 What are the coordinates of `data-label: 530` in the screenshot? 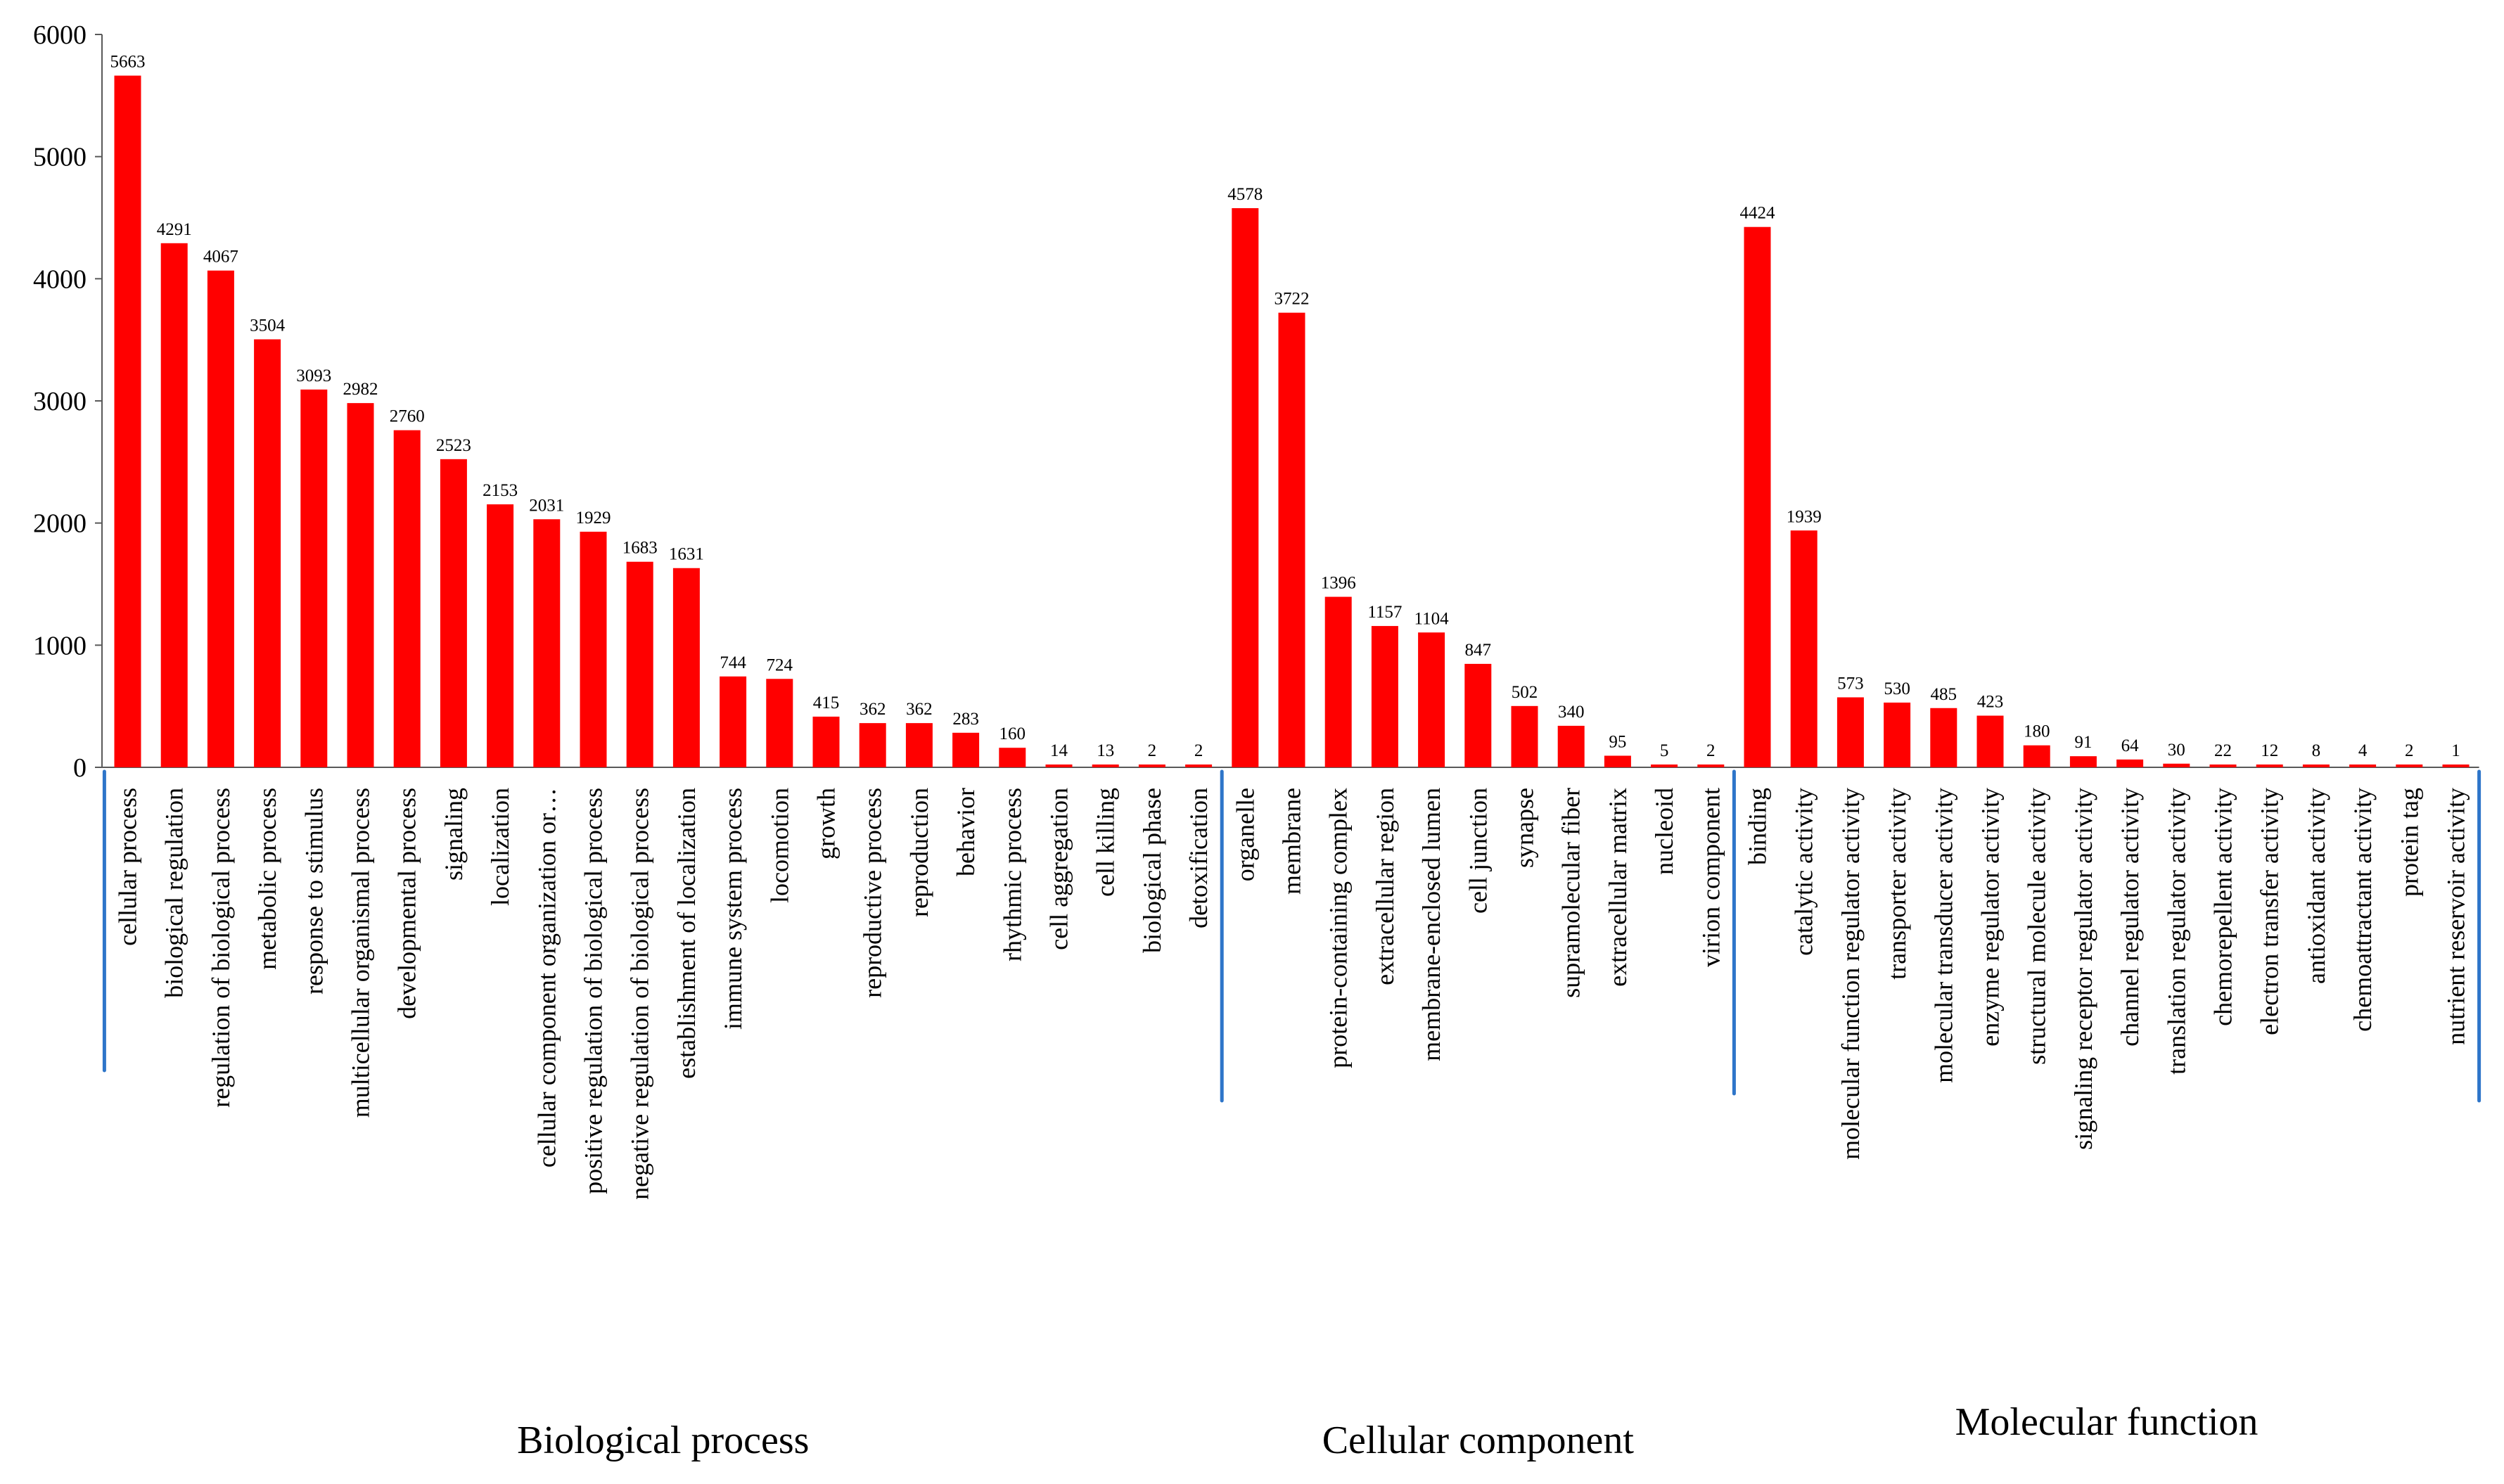 It's located at (1897, 689).